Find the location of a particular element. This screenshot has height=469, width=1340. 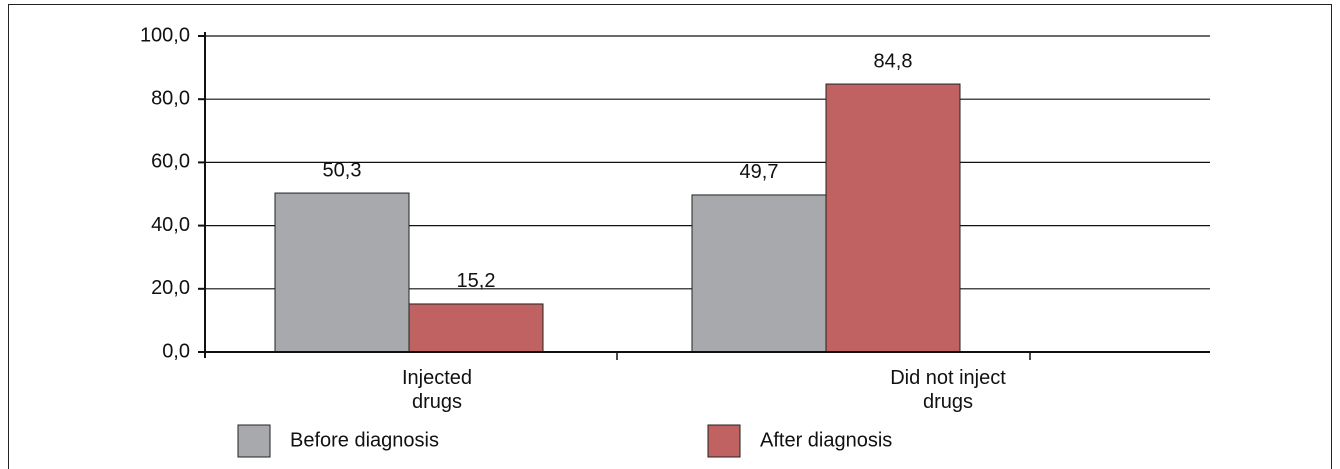

y-tick-label: 40,0 is located at coordinates (170, 225).